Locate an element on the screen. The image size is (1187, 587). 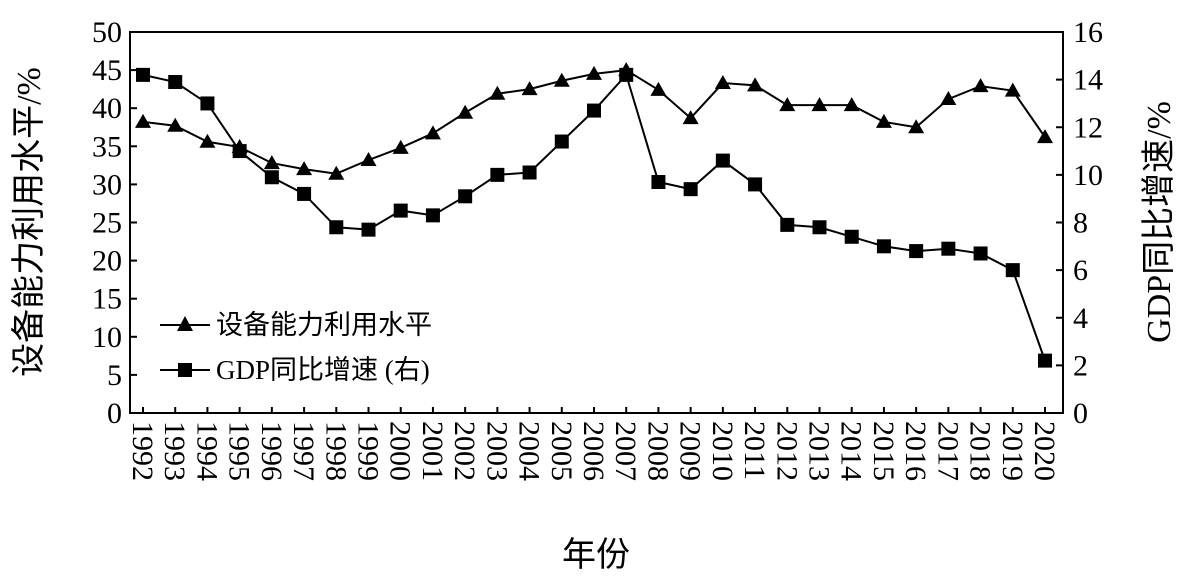
x-tick-label: 2001 is located at coordinates (432, 451).